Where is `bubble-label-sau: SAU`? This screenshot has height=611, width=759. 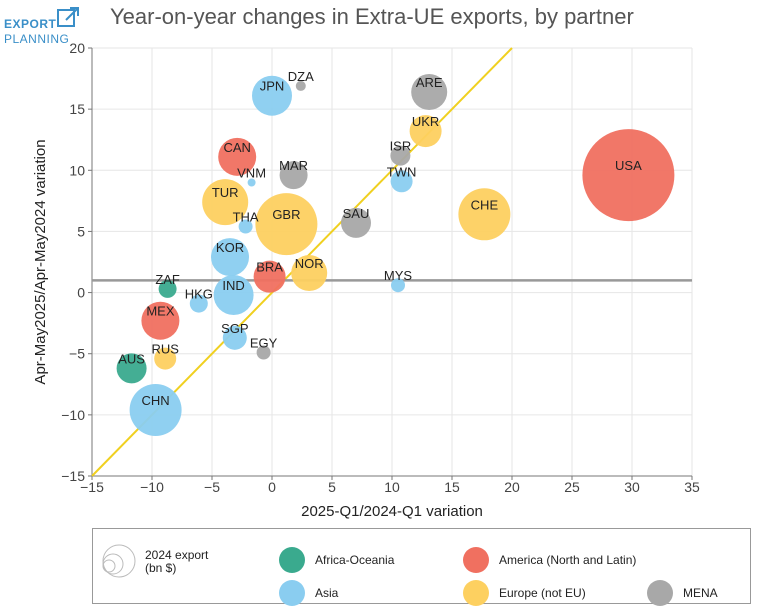
bubble-label-sau: SAU is located at coordinates (356, 213).